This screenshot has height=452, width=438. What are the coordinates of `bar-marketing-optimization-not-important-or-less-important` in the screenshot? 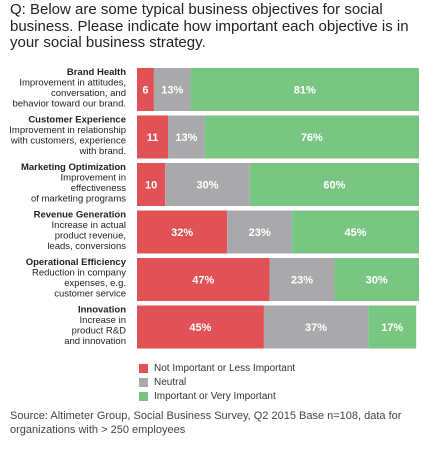 It's located at (151, 184).